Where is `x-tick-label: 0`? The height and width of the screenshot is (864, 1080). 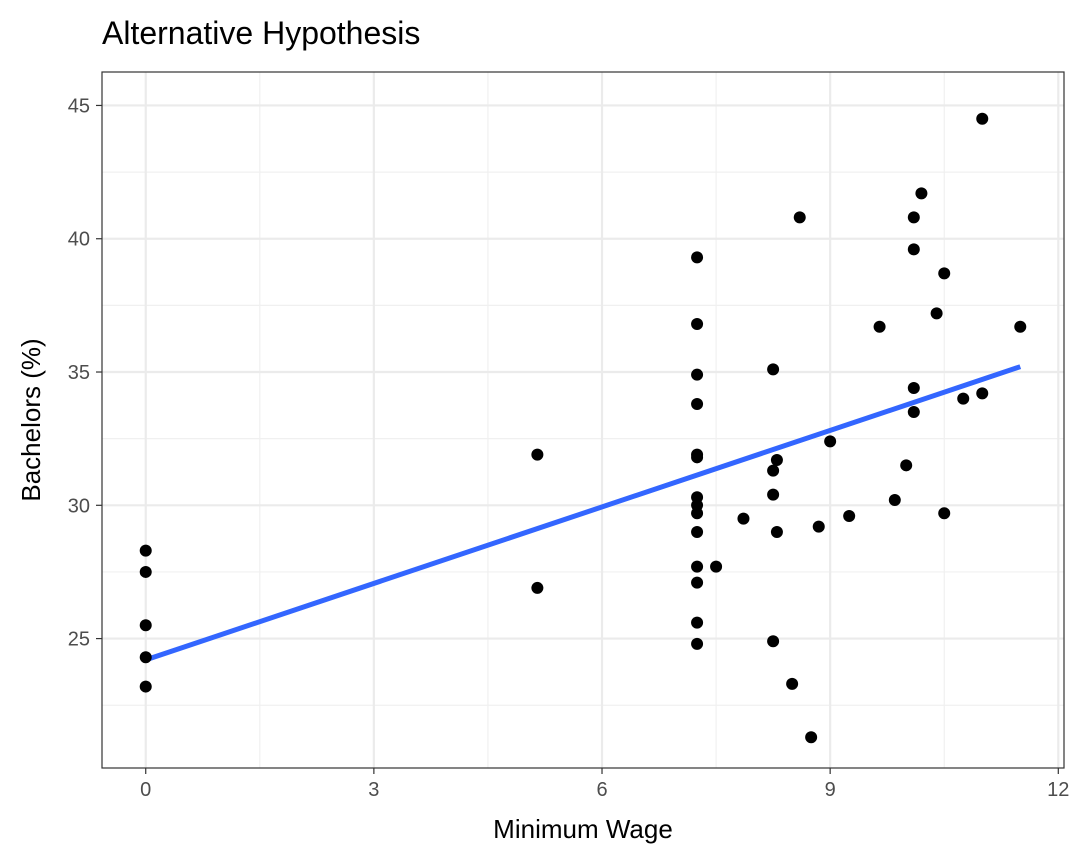
x-tick-label: 0 is located at coordinates (145, 790).